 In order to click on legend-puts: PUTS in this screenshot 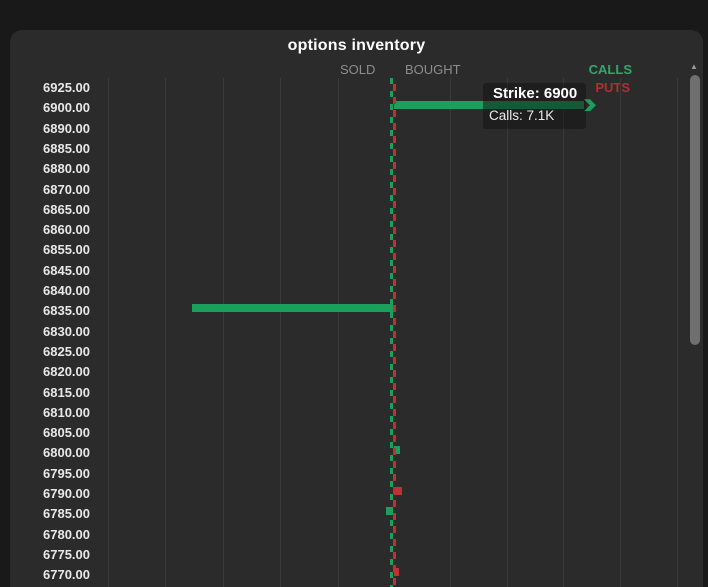, I will do `click(612, 87)`.